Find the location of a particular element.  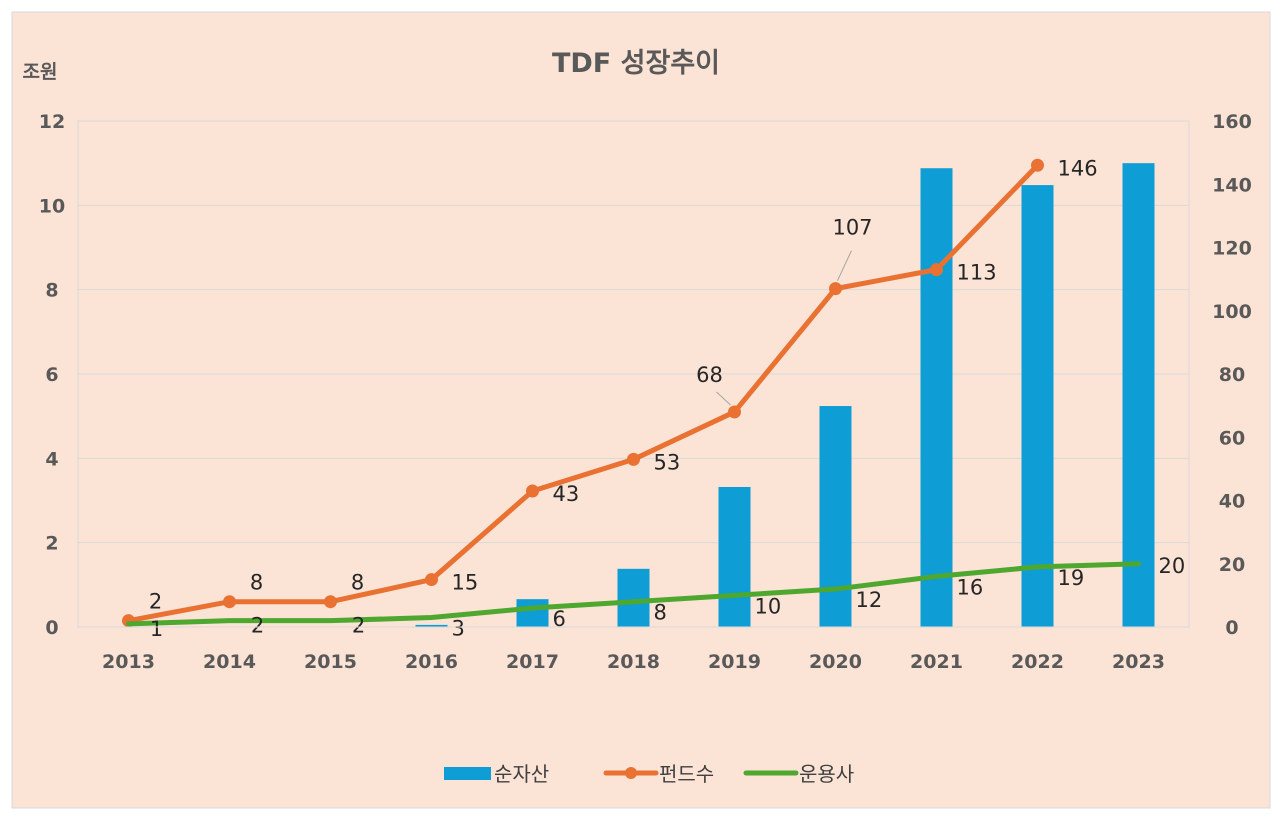

y-right-tick-label: 80 is located at coordinates (1232, 375).